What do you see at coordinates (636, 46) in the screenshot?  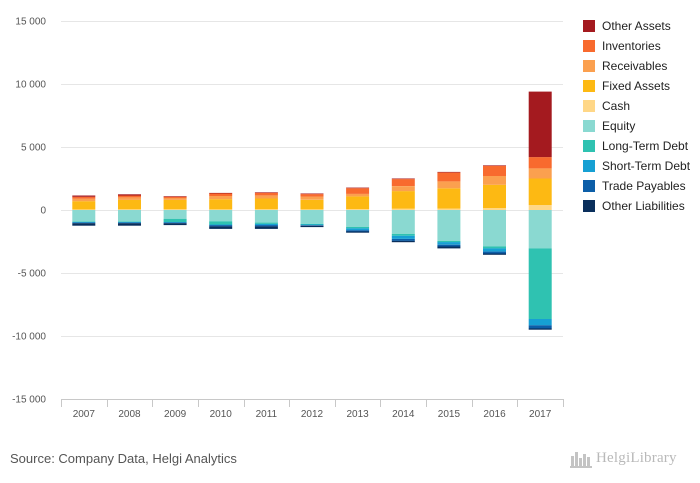 I see `legend-item: Inventories` at bounding box center [636, 46].